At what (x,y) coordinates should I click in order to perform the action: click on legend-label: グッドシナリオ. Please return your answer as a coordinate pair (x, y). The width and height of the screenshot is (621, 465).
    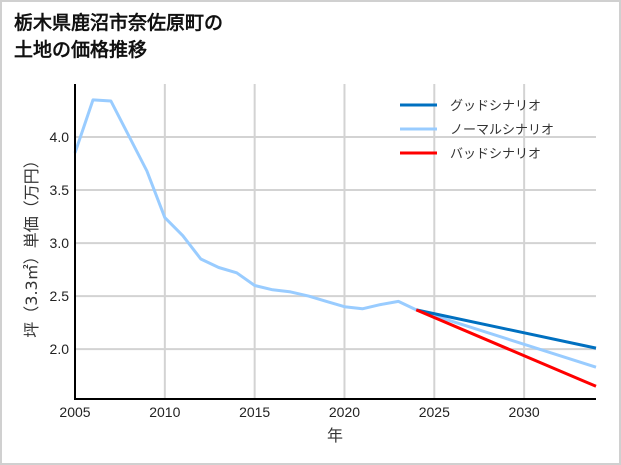
    Looking at the image, I should click on (495, 106).